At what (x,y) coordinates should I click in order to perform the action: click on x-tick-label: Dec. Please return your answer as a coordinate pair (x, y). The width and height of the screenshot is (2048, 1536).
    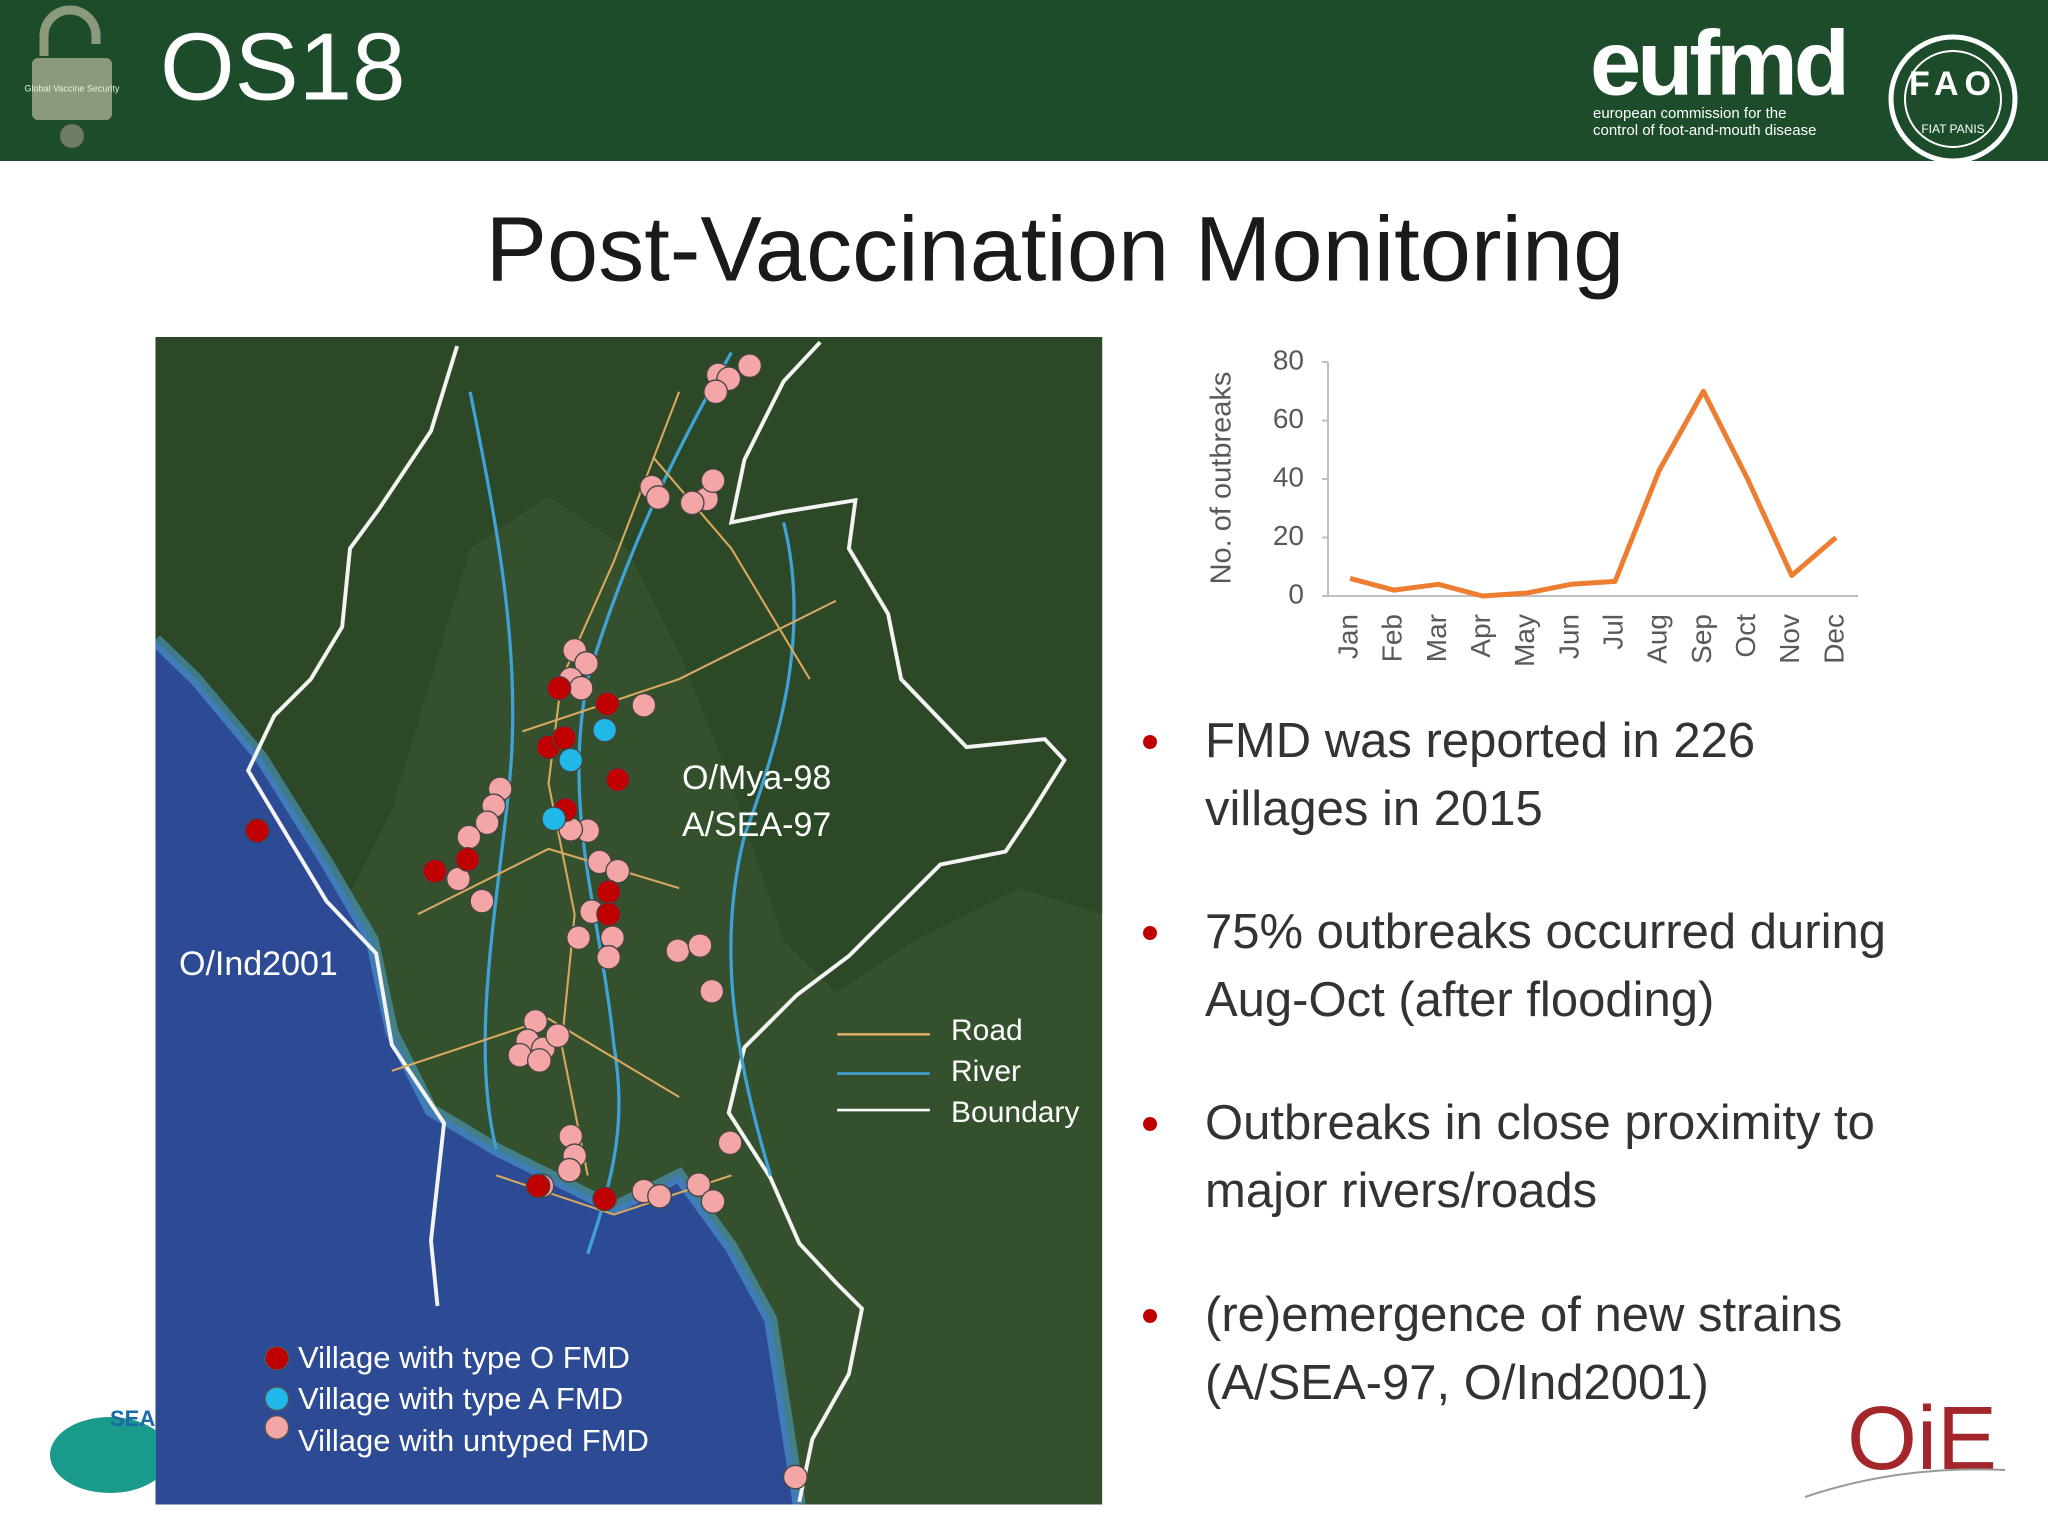
    Looking at the image, I should click on (1833, 639).